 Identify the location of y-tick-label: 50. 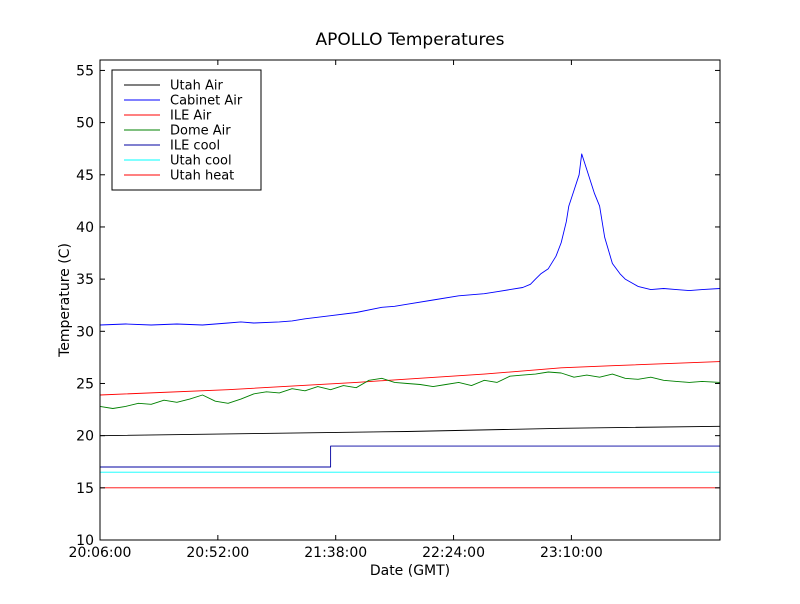
(85, 124).